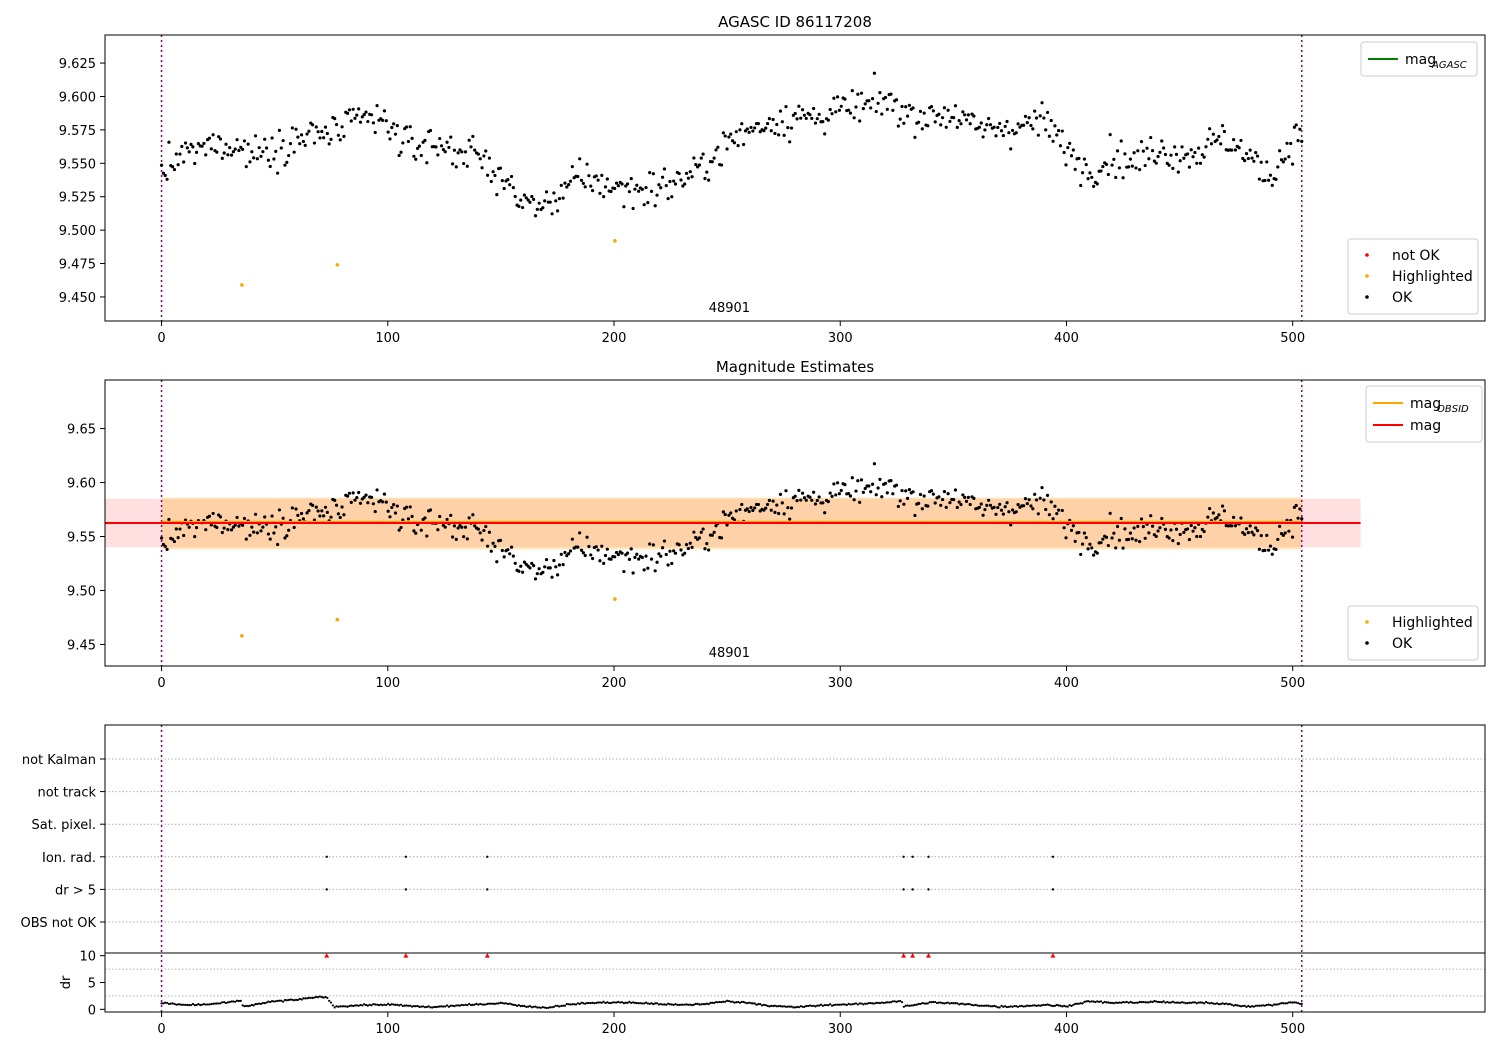 This screenshot has width=1500, height=1050. I want to click on legend-line-subscript: AGASC, so click(1449, 65).